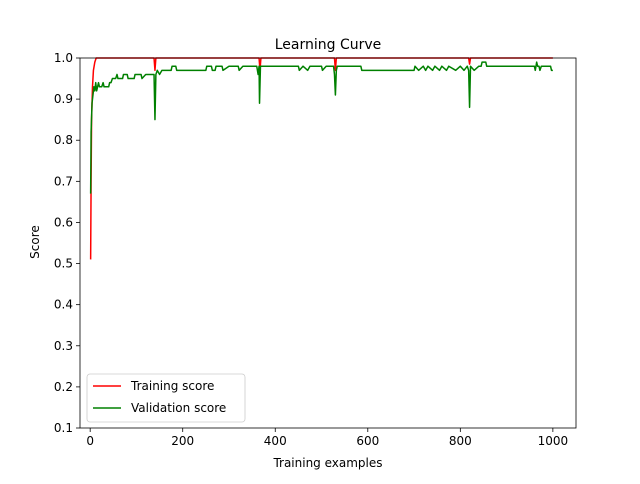 This screenshot has width=640, height=484. What do you see at coordinates (63, 181) in the screenshot?
I see `y-tick-label: 0.7` at bounding box center [63, 181].